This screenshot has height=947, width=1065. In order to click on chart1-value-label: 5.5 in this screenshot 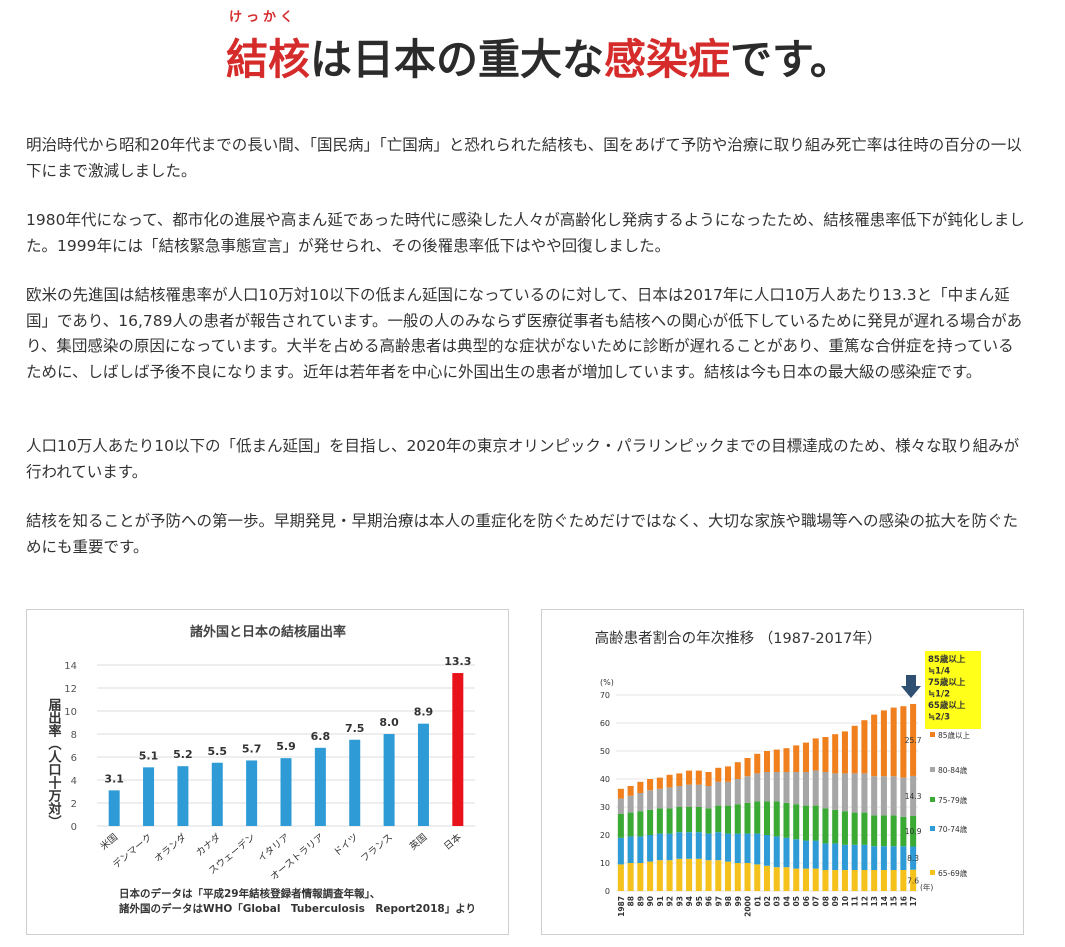, I will do `click(218, 751)`.